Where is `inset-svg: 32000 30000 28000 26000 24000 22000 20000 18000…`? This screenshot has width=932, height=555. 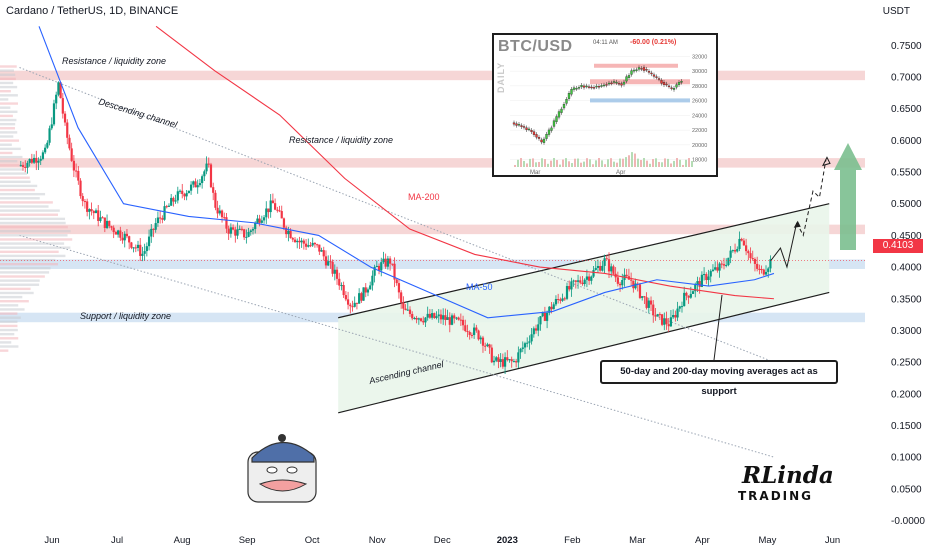
inset-svg: 32000 30000 28000 26000 24000 22000 20000 18000… is located at coordinates (608, 114).